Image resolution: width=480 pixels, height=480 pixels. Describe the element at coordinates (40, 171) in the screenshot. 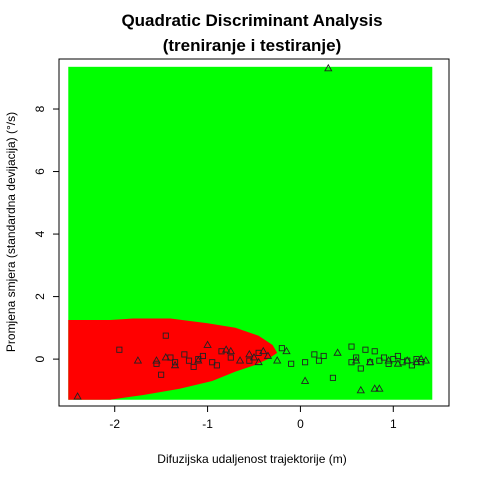

I see `y-tick-label: 6` at that location.